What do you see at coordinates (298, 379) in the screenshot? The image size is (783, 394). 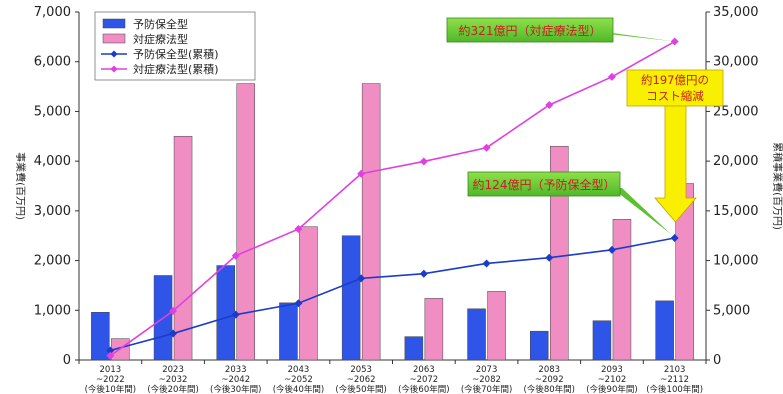 I see `x-tick-label: 2043 ~2052 (今後40年間)` at bounding box center [298, 379].